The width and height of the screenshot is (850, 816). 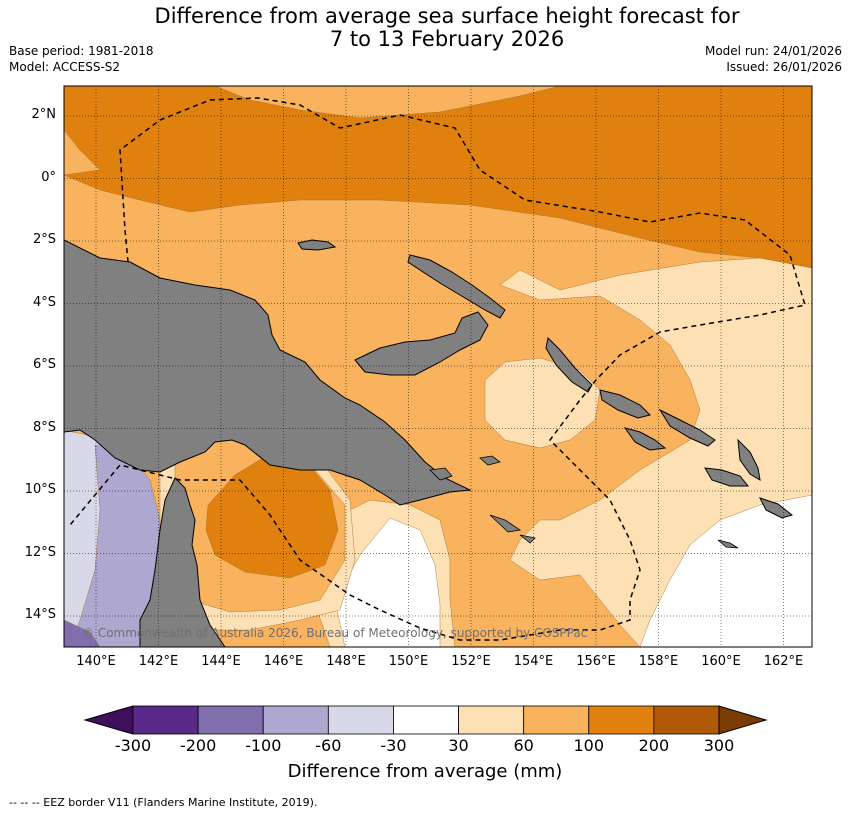 What do you see at coordinates (523, 745) in the screenshot?
I see `colorbar-tick-label: 60` at bounding box center [523, 745].